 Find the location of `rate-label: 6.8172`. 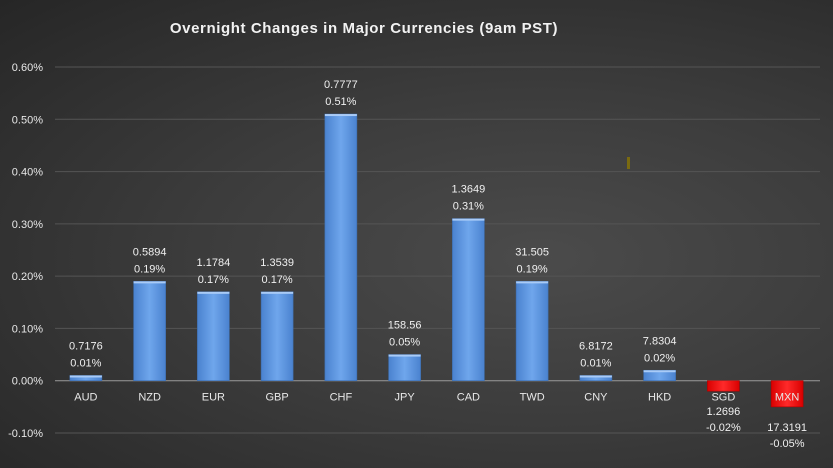

rate-label: 6.8172 is located at coordinates (596, 346).